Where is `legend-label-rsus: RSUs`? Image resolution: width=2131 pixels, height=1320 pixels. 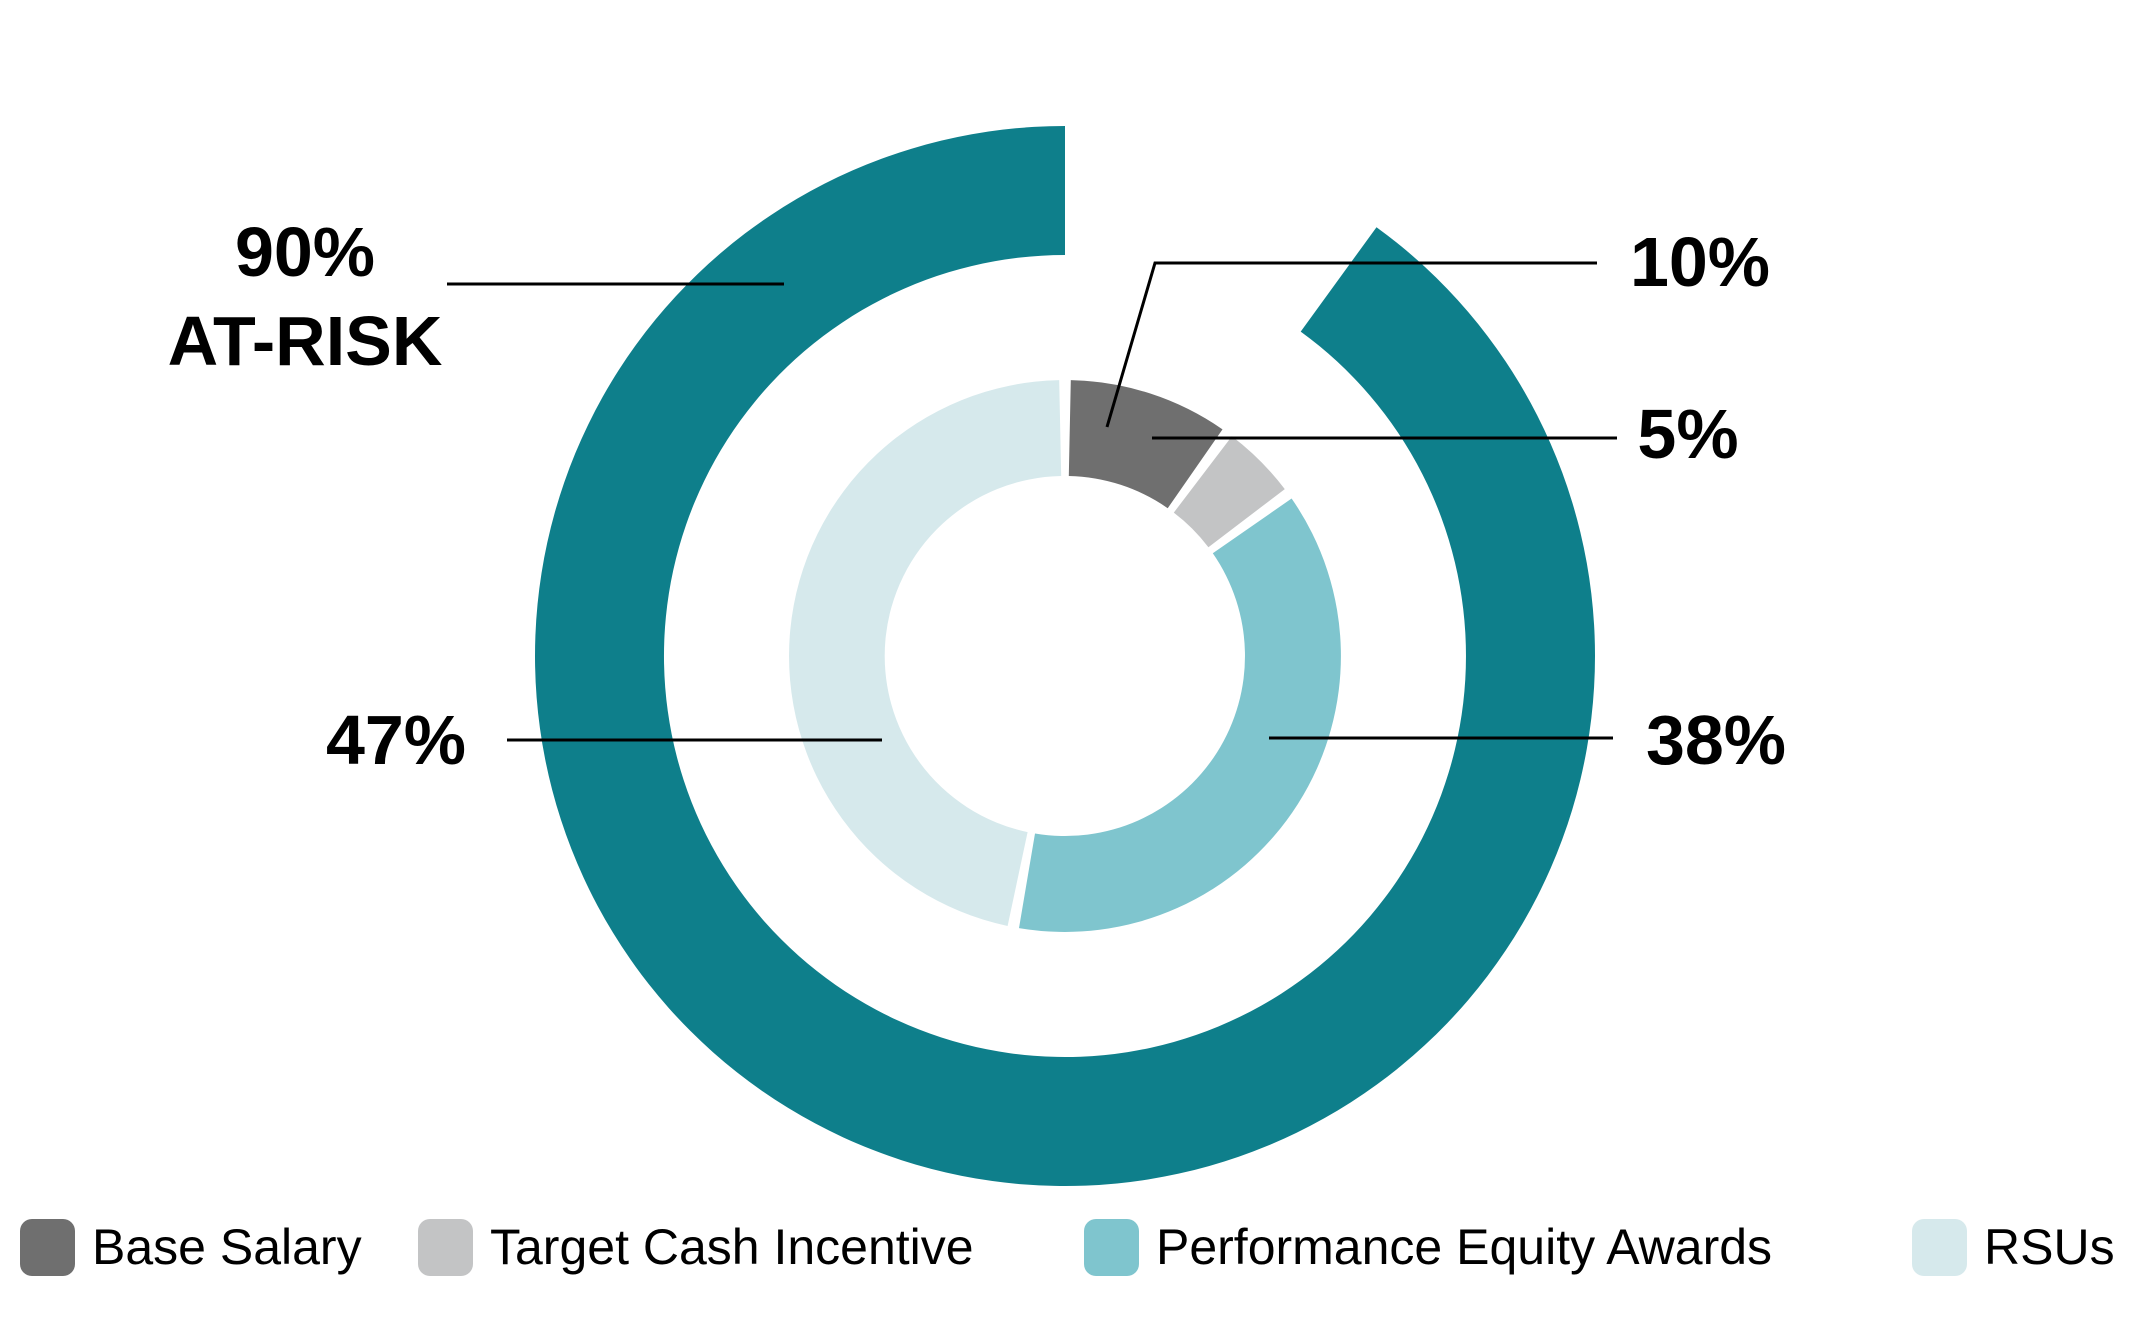
legend-label-rsus: RSUs is located at coordinates (2049, 1247).